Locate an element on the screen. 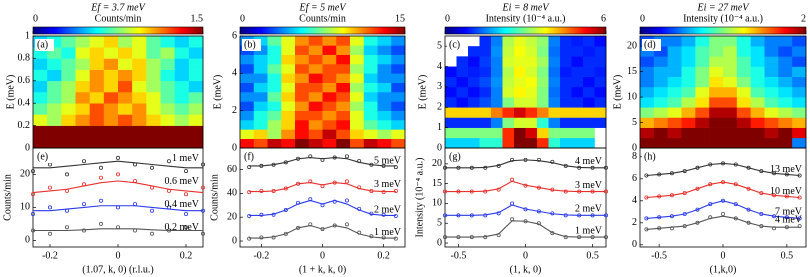  y-tick-label: 2 is located at coordinates (439, 107).